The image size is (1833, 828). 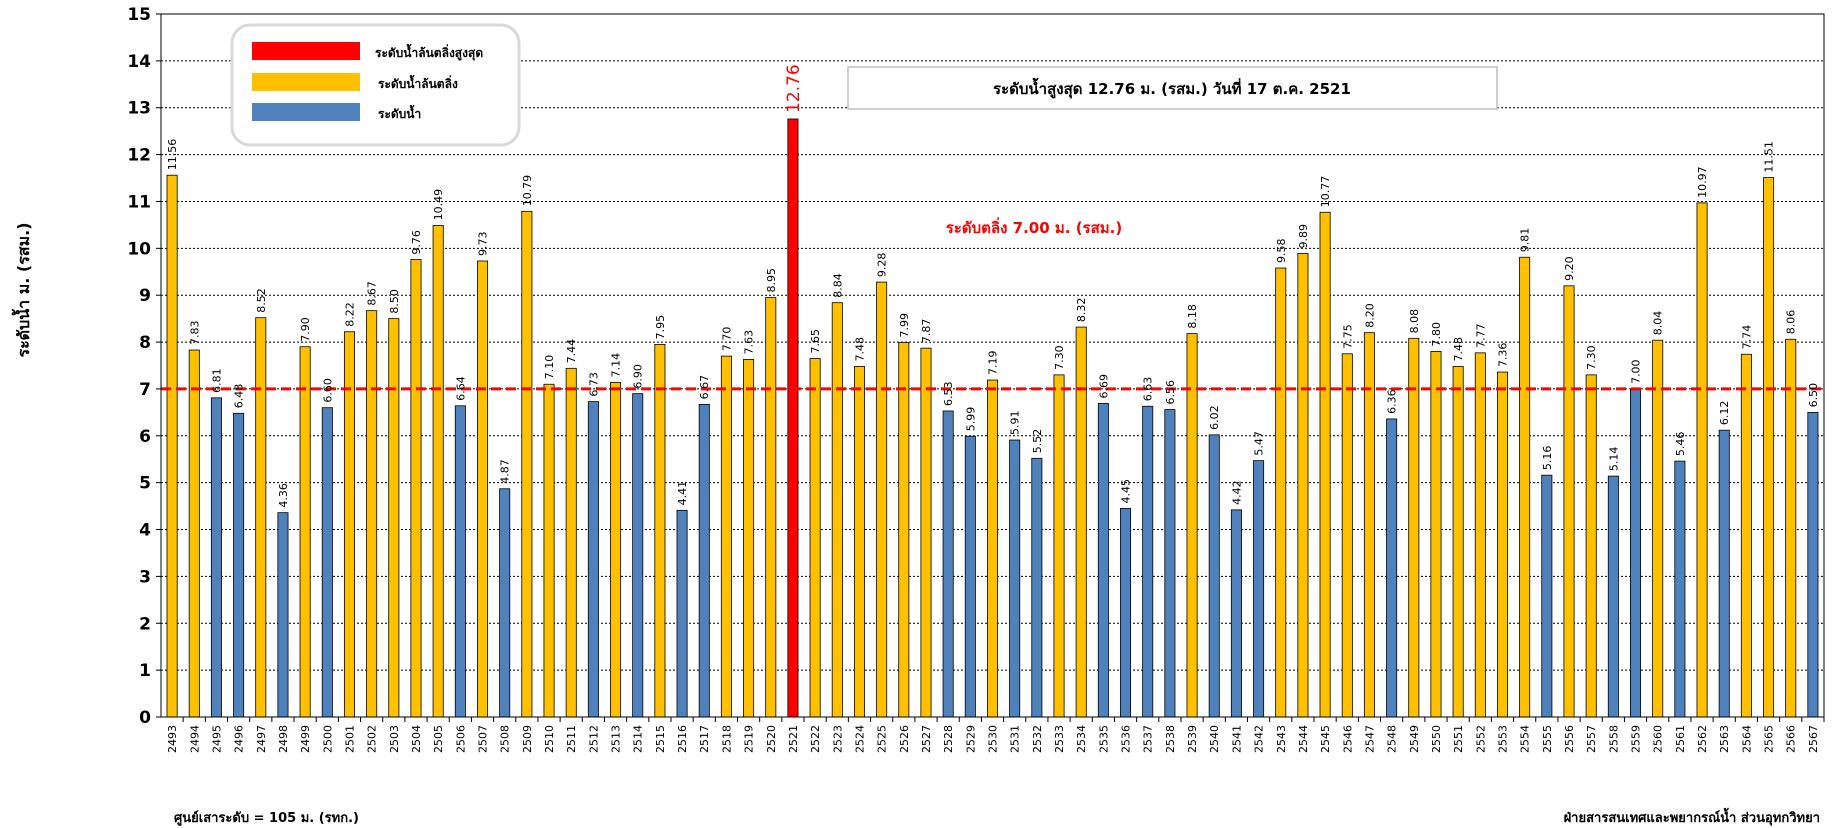 I want to click on x-tick-label-2541: 2541, so click(x=1236, y=739).